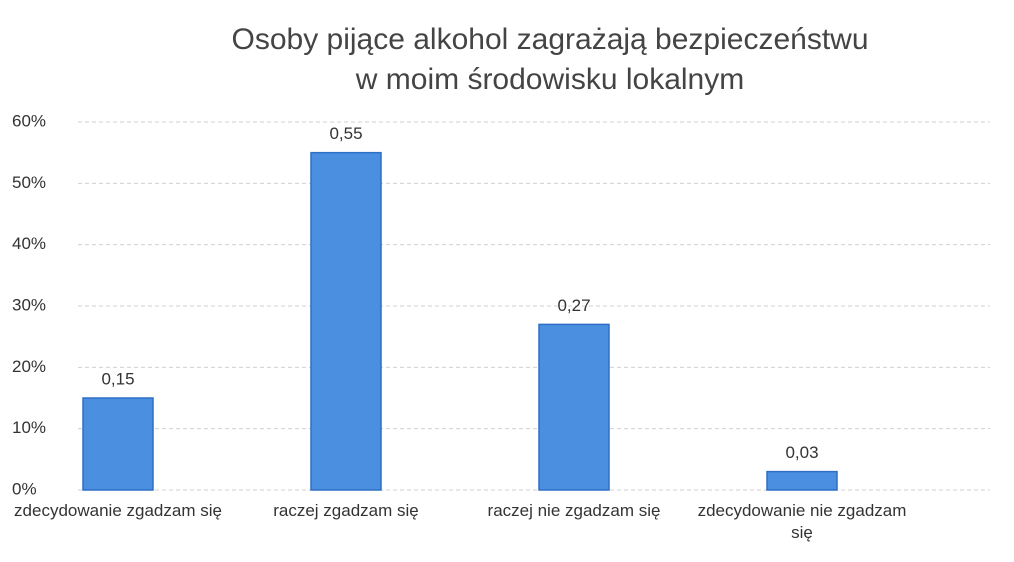  I want to click on y-tick-label: 0%, so click(24, 488).